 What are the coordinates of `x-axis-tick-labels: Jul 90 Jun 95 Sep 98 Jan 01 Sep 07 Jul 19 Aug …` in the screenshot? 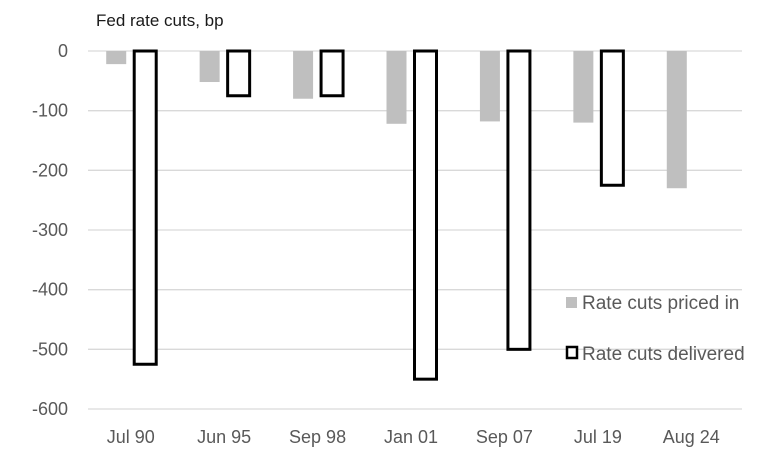 It's located at (413, 437).